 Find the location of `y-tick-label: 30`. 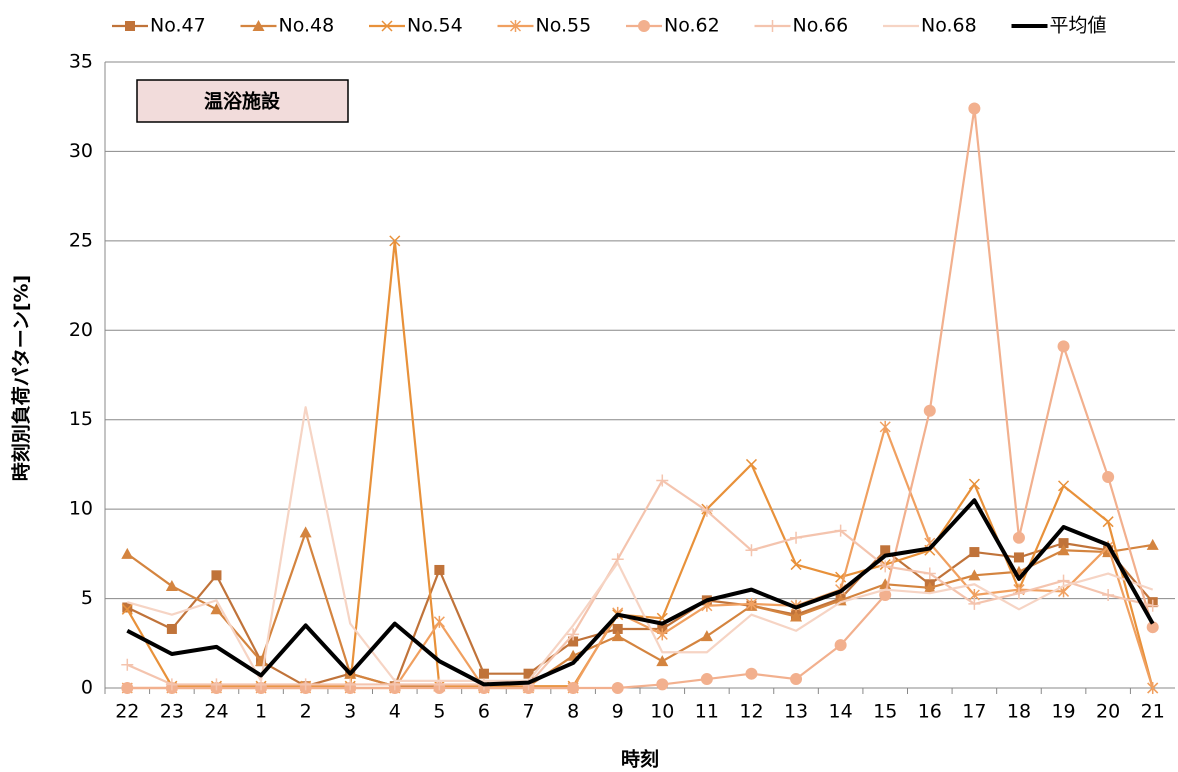

y-tick-label: 30 is located at coordinates (81, 151).